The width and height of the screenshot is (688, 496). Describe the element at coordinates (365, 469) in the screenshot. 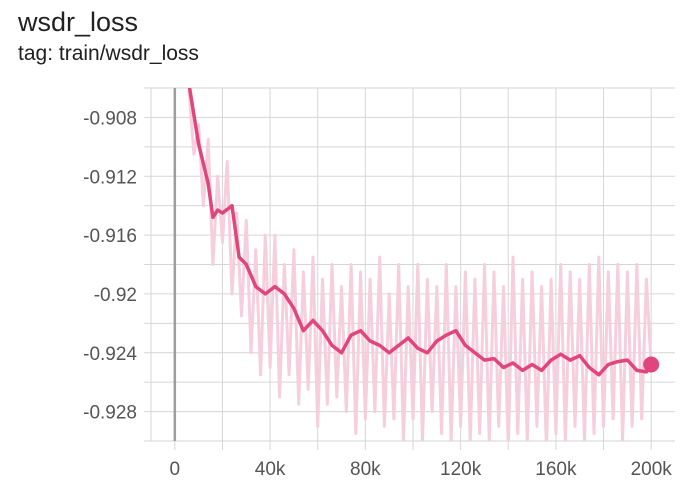

I see `x-tick-label: 80k` at that location.